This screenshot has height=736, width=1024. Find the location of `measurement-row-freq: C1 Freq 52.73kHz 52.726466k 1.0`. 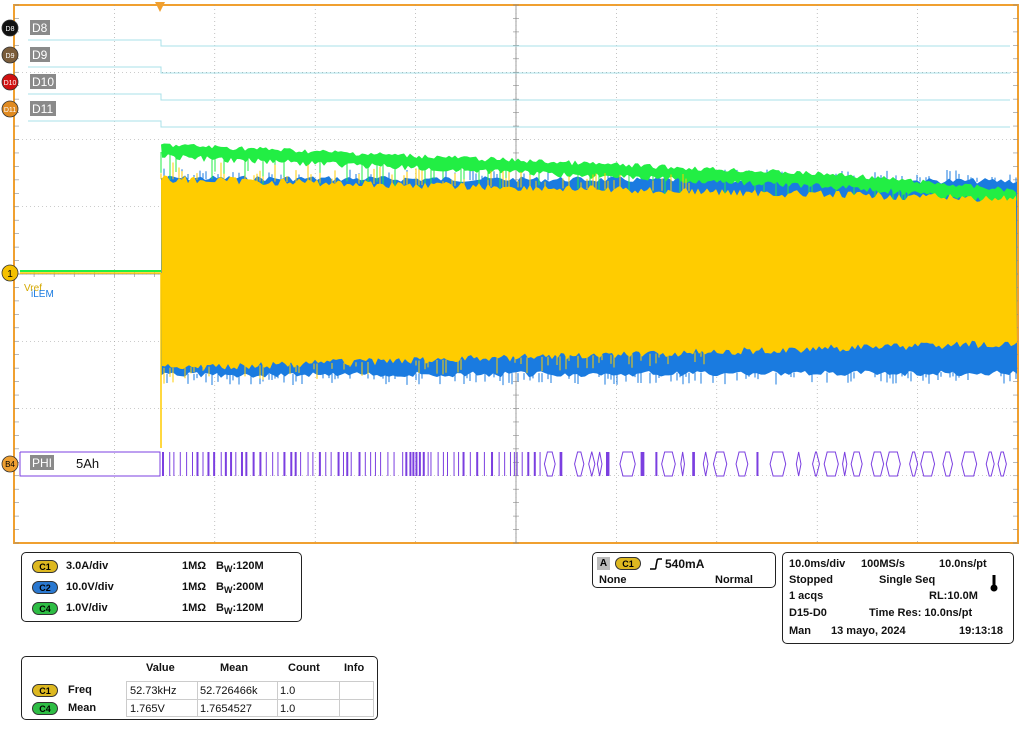

measurement-row-freq: C1 Freq 52.73kHz 52.726466k 1.0 is located at coordinates (199, 691).